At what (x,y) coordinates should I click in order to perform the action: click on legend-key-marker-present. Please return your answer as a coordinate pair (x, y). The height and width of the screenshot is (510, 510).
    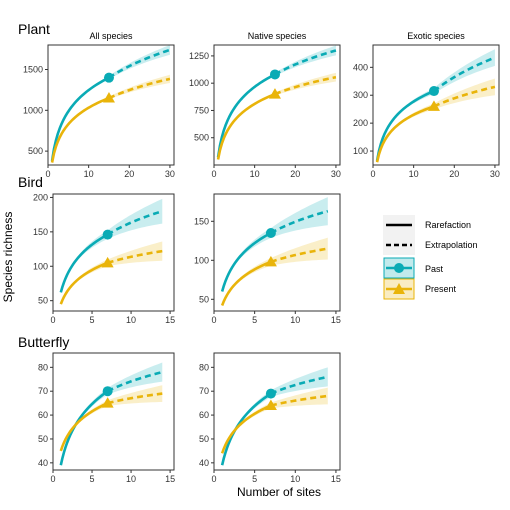
    Looking at the image, I should click on (399, 288).